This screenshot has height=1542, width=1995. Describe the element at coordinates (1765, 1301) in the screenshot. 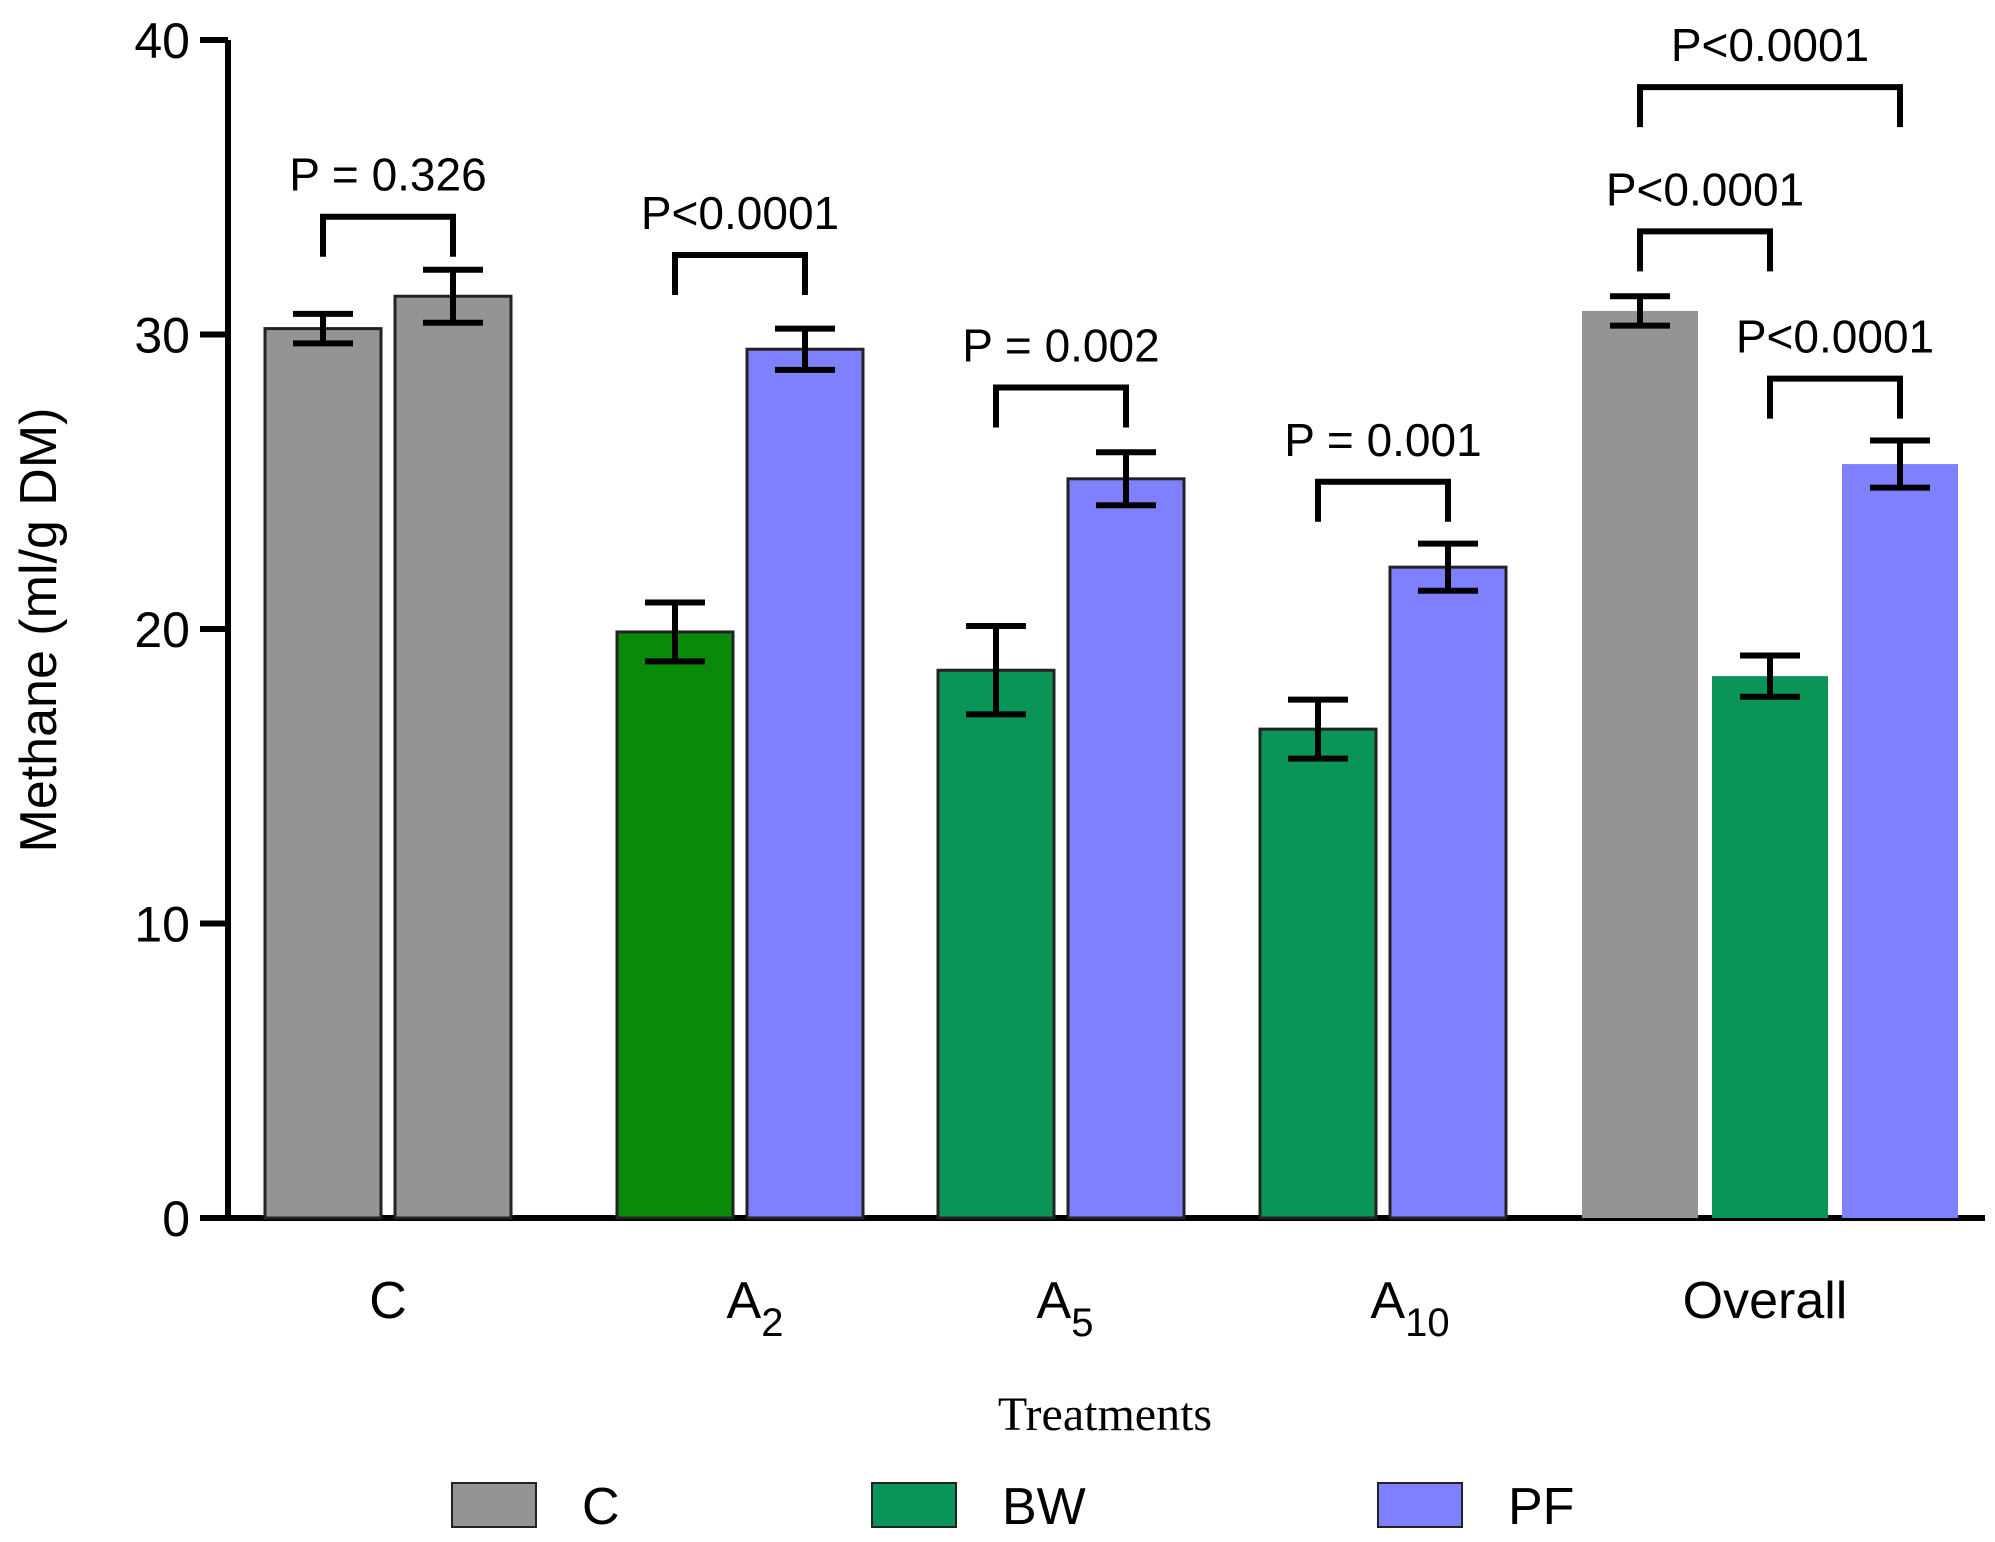

I see `x-tick-label: Overall` at that location.